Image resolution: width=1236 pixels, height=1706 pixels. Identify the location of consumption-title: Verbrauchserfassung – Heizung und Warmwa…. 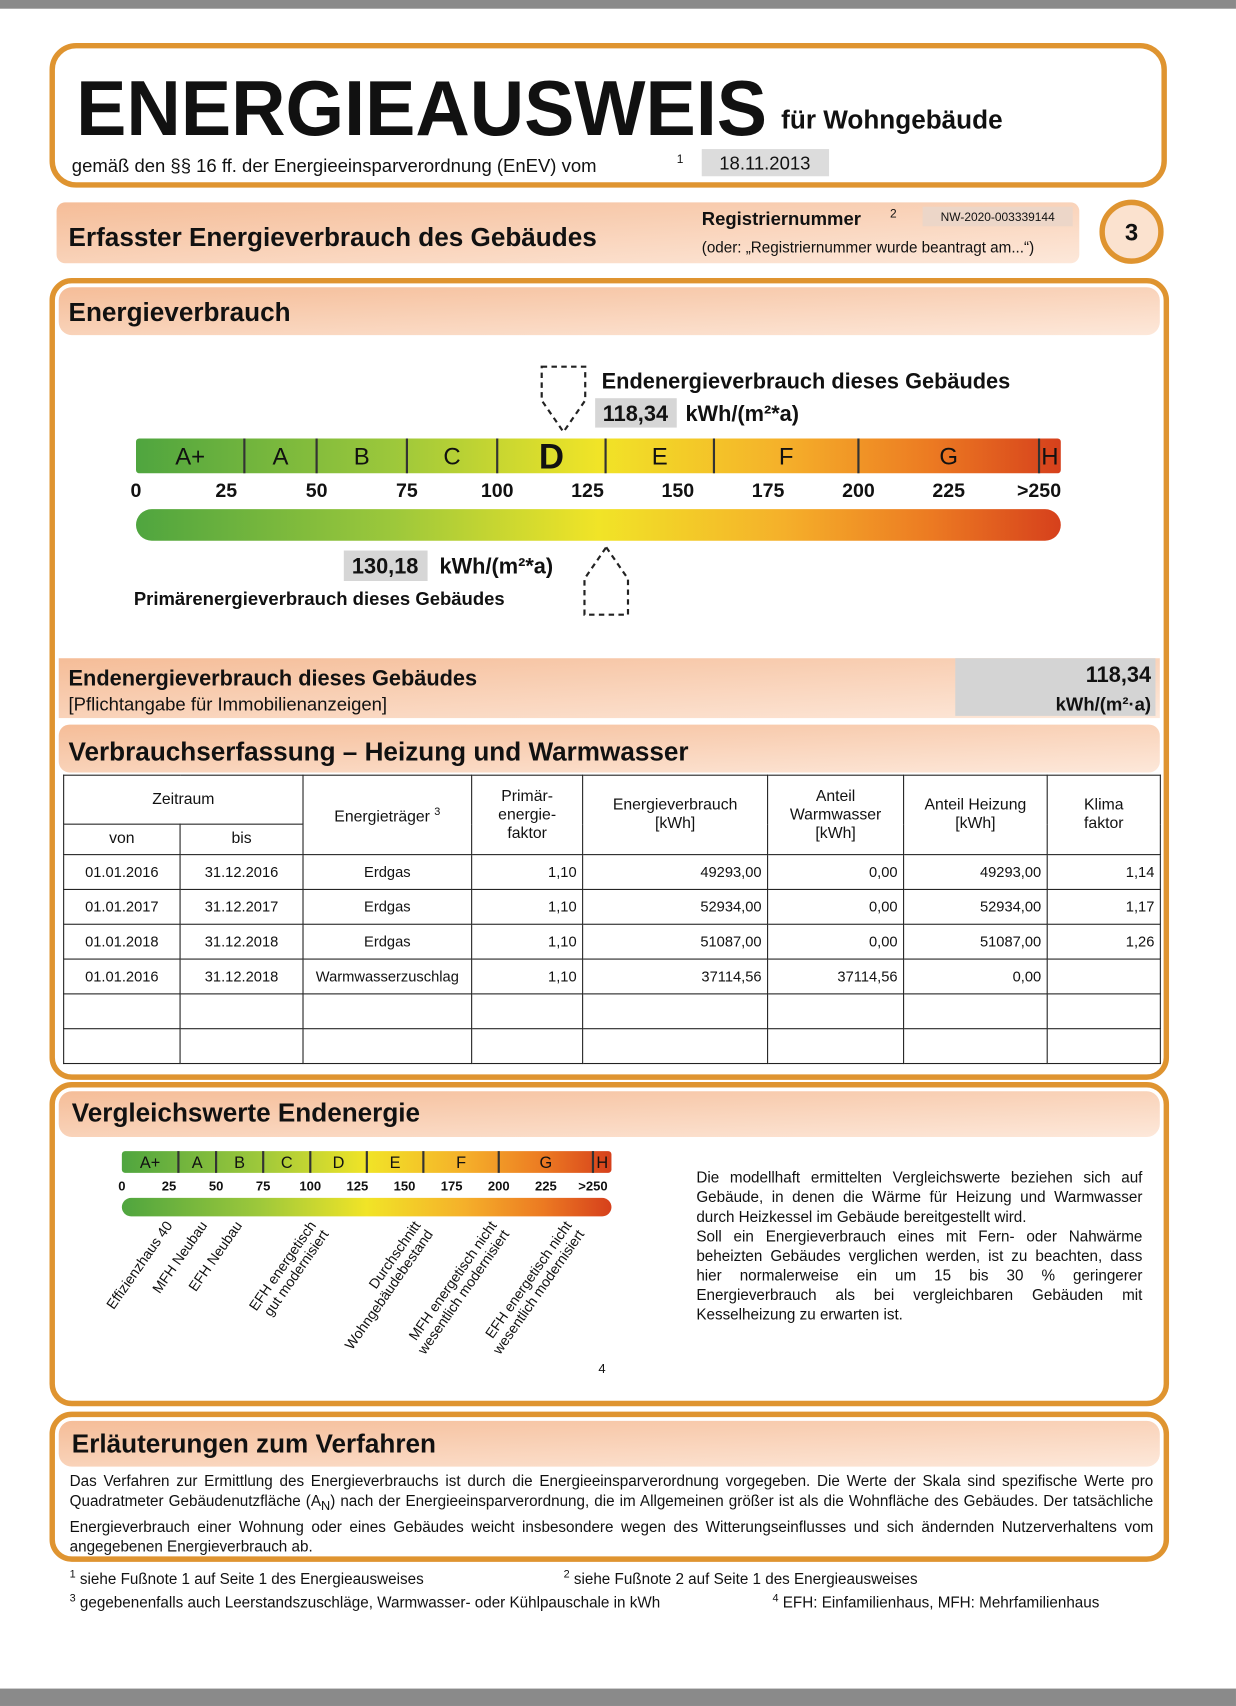
(379, 752).